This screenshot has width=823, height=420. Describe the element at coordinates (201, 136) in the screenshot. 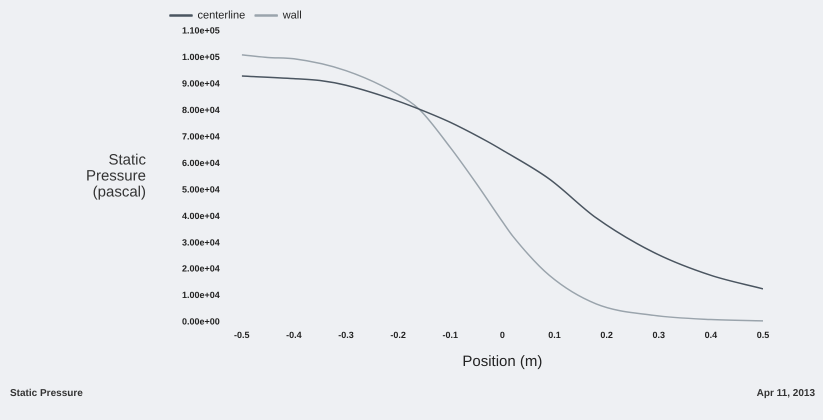

I see `y-tick-label: 7.00e+04` at that location.